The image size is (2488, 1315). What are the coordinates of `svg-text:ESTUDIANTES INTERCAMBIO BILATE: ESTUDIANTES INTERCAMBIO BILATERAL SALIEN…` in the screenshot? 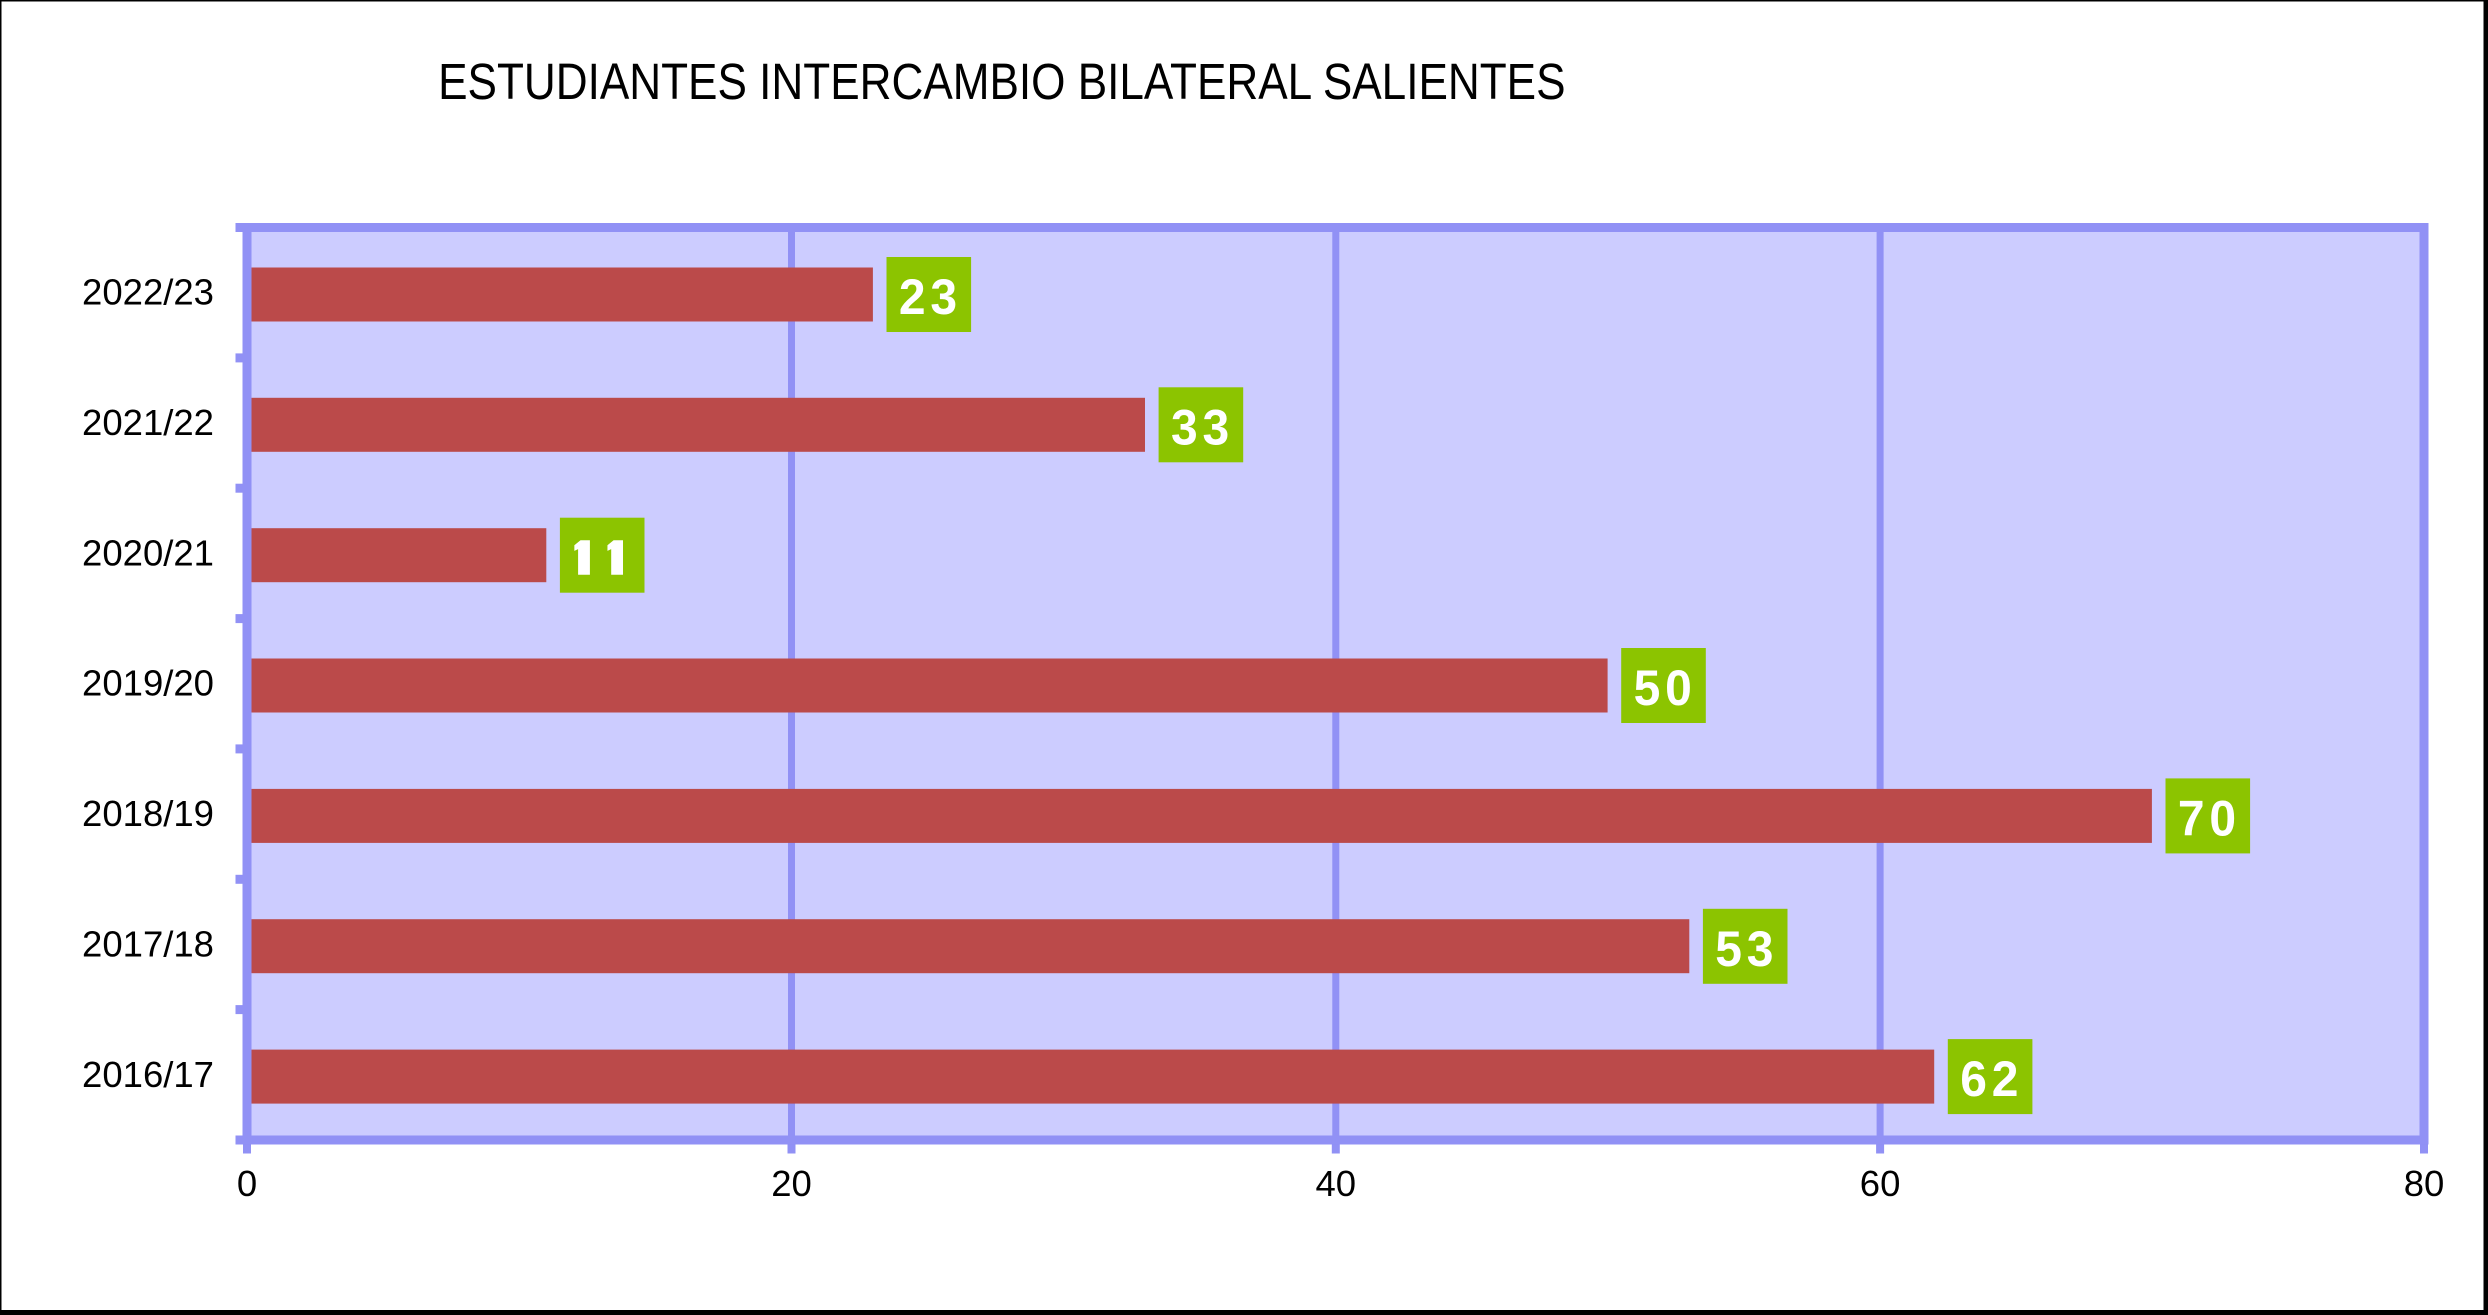 It's located at (1001, 82).